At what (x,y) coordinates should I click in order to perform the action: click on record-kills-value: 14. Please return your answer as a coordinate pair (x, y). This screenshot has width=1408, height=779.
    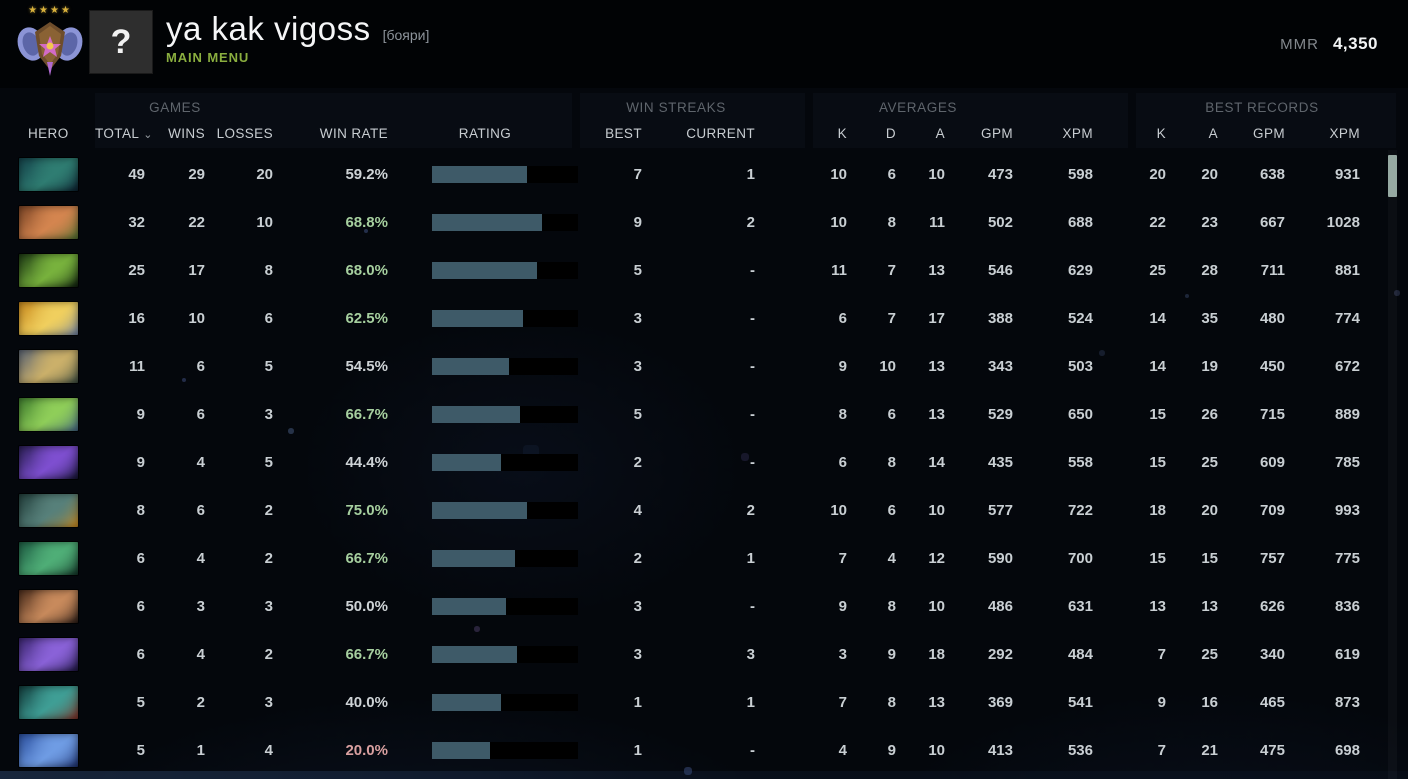
    Looking at the image, I should click on (1157, 318).